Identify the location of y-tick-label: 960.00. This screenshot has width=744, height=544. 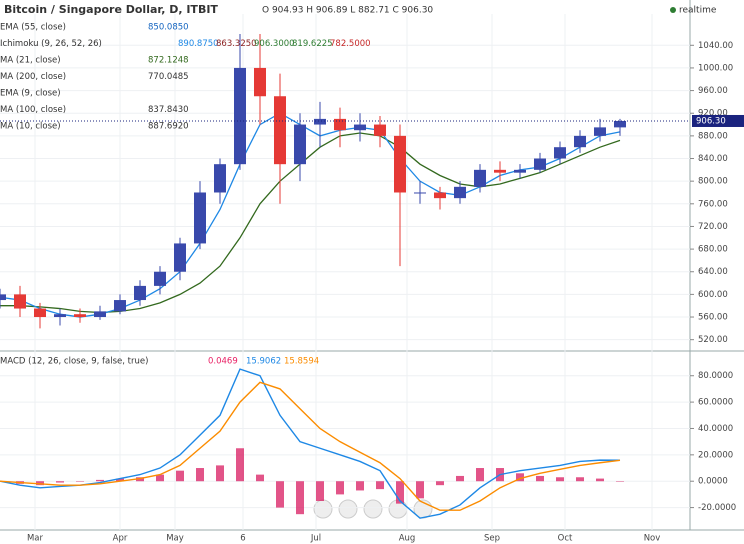
(713, 91).